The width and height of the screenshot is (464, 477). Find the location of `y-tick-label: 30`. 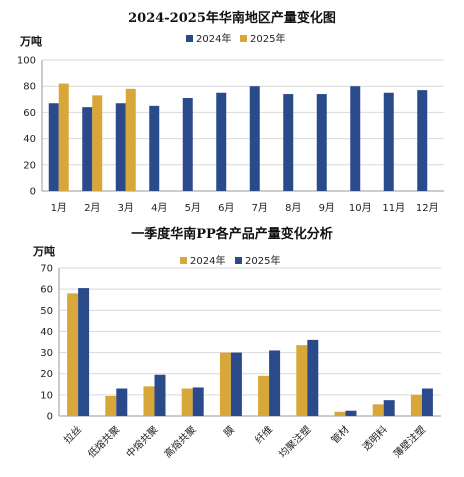

y-tick-label: 30 is located at coordinates (46, 353).